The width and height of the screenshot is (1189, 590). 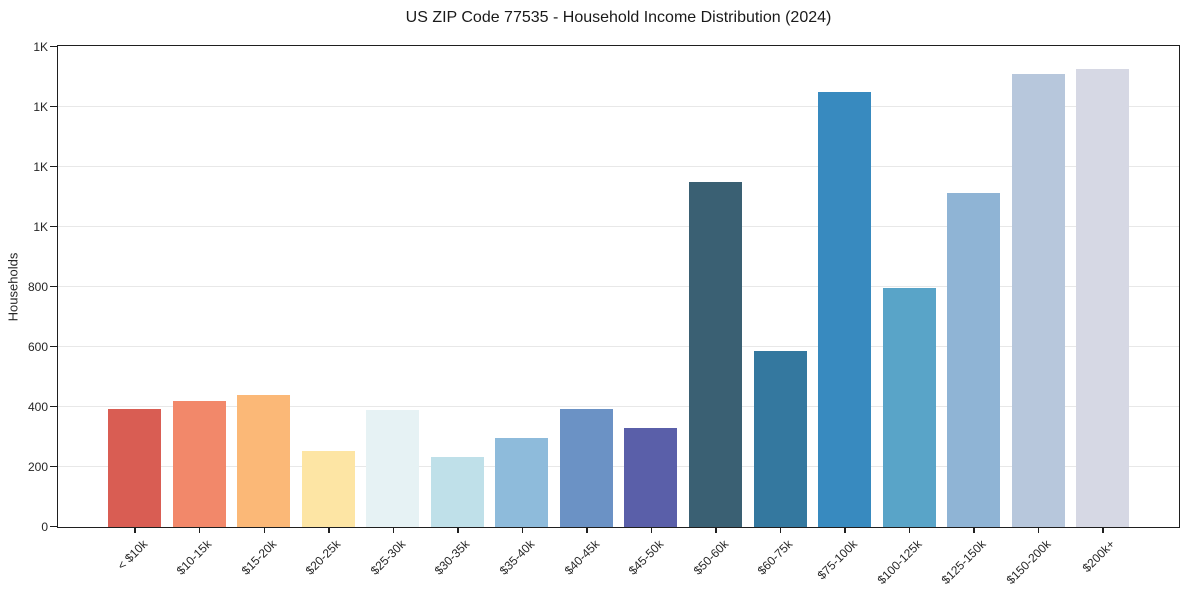 I want to click on y-tick-label: 0, so click(x=44, y=526).